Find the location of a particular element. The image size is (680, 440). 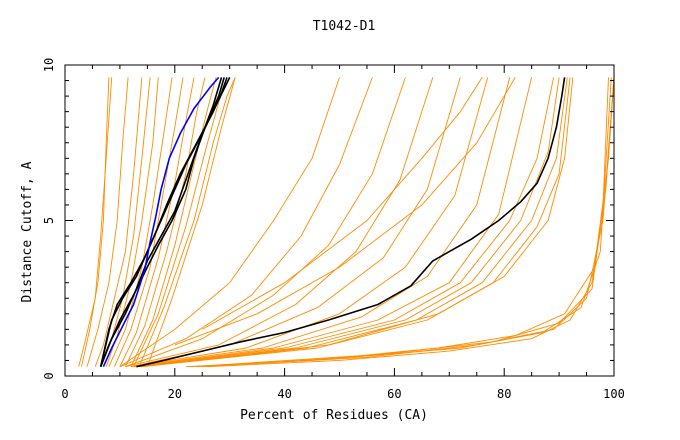

x-tick-label-80: 80 is located at coordinates (504, 394).